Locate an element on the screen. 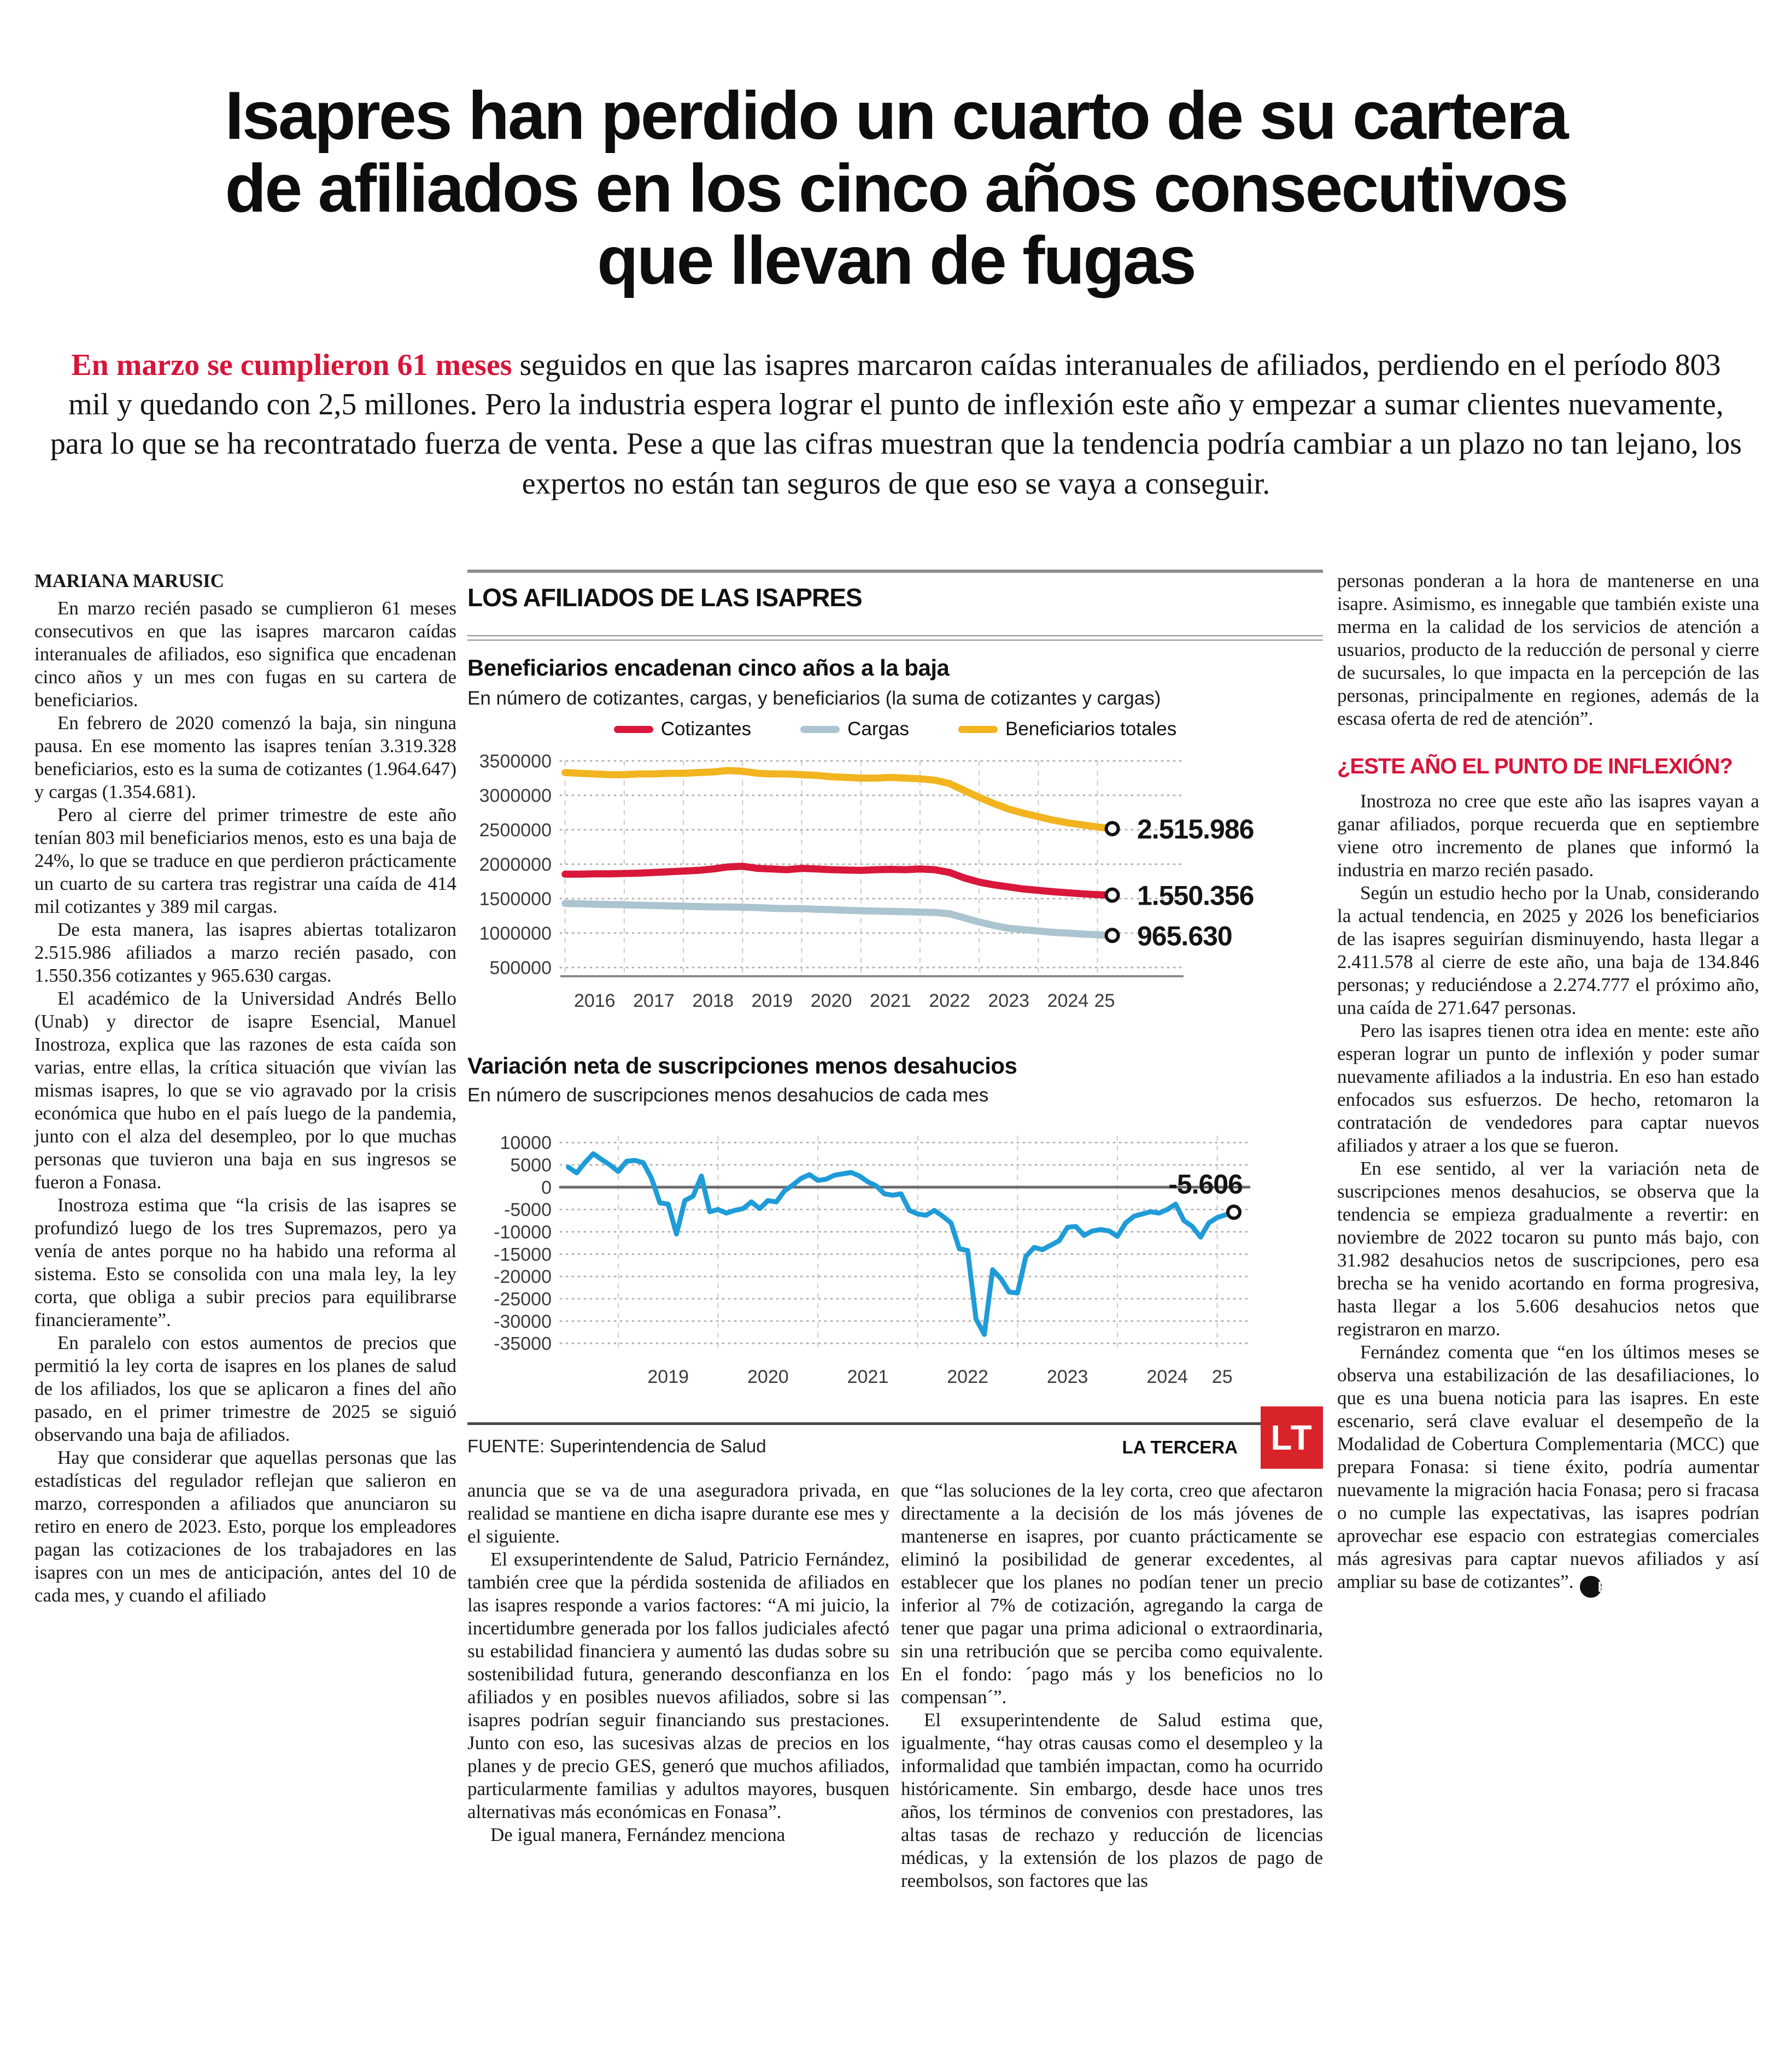  paragraph: De igual manera, Fernández menciona is located at coordinates (638, 1834).